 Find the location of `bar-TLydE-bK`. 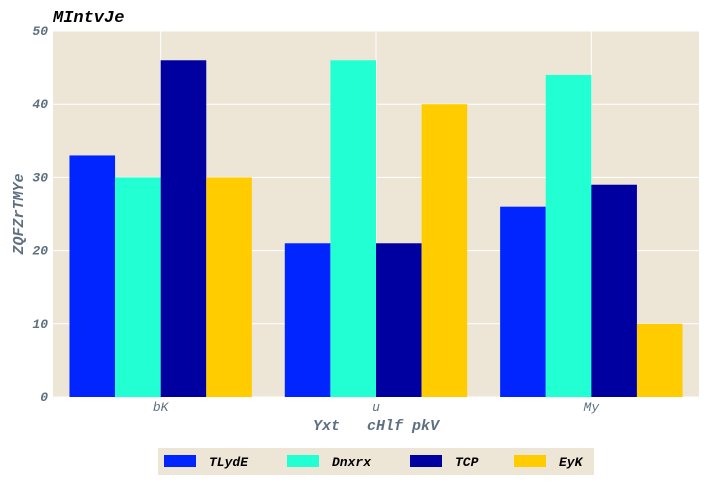

bar-TLydE-bK is located at coordinates (92, 276).